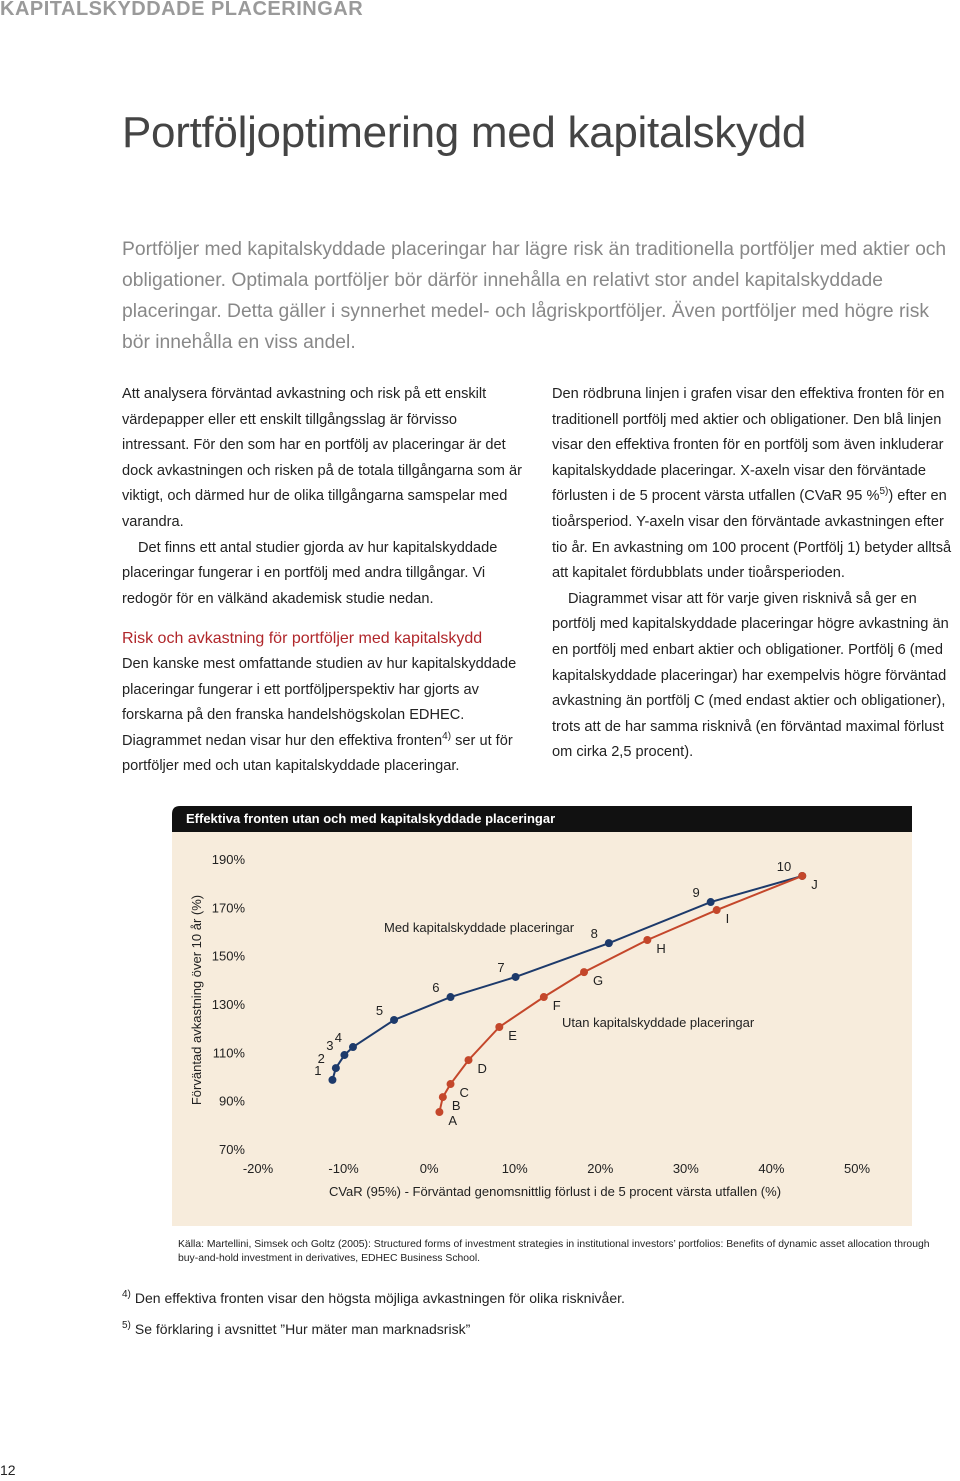 This screenshot has width=960, height=1481. Describe the element at coordinates (660, 948) in the screenshot. I see `point-label: H` at that location.